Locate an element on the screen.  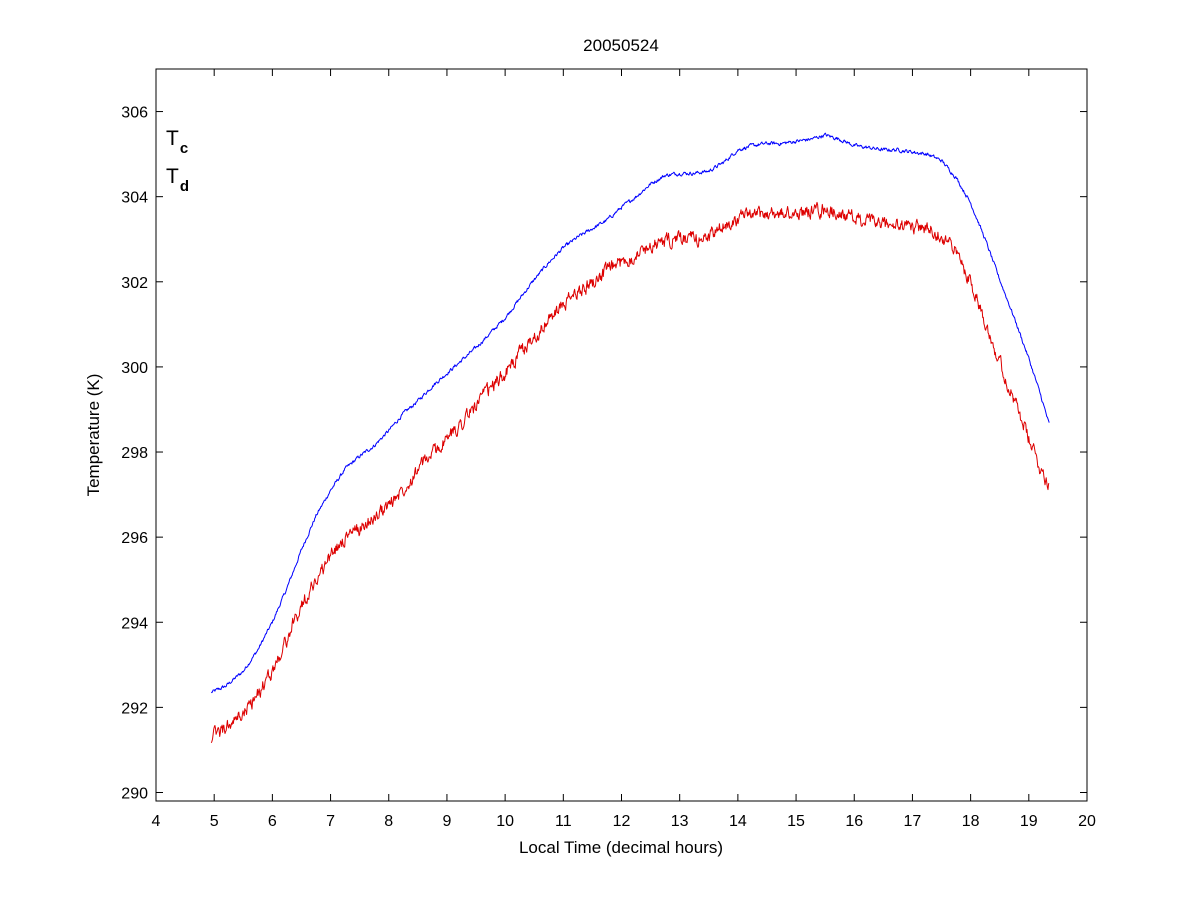
legend-entry-Td: Td is located at coordinates (177, 180).